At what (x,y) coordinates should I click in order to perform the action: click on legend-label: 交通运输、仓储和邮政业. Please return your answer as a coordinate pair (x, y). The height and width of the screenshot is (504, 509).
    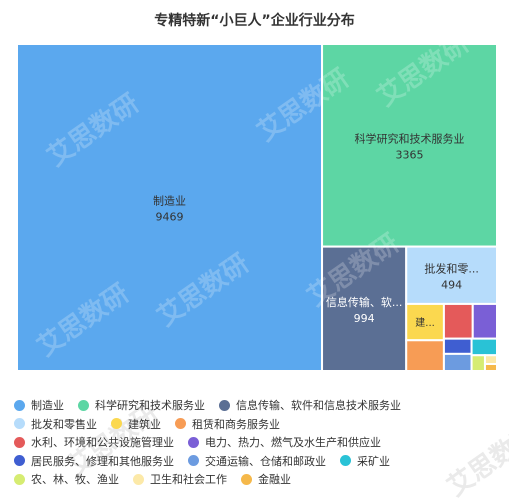
    Looking at the image, I should click on (265, 461).